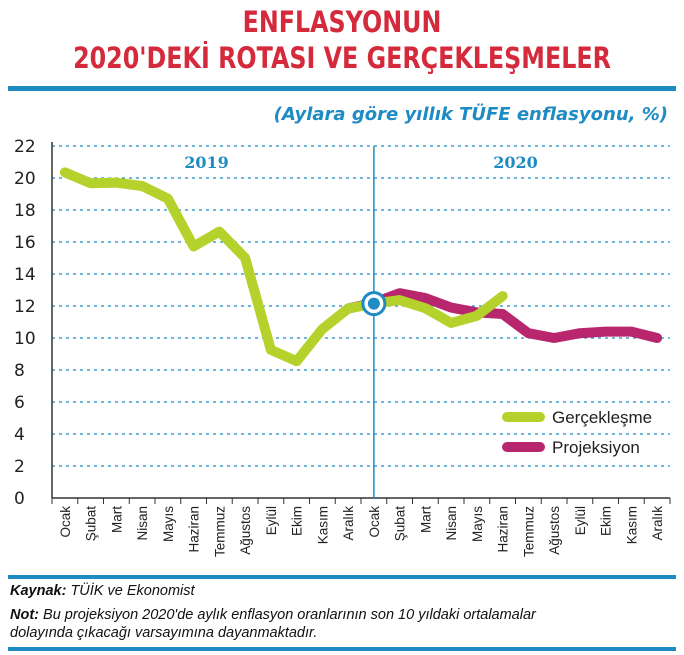 The height and width of the screenshot is (655, 684). I want to click on y-tick-label: 0, so click(19, 499).